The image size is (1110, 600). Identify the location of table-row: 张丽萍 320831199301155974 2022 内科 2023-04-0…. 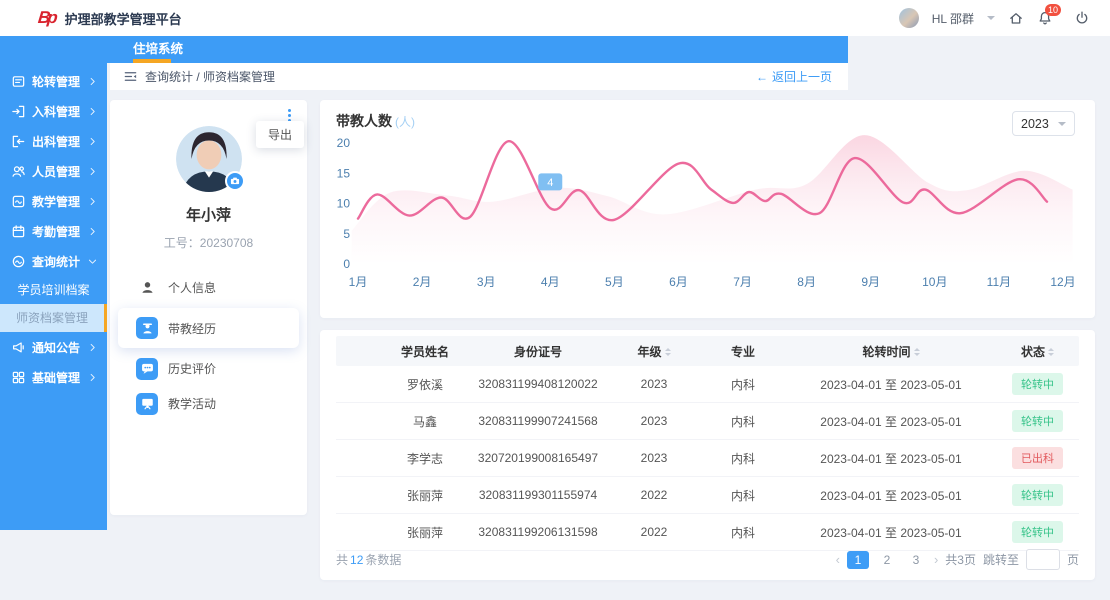
(707, 495).